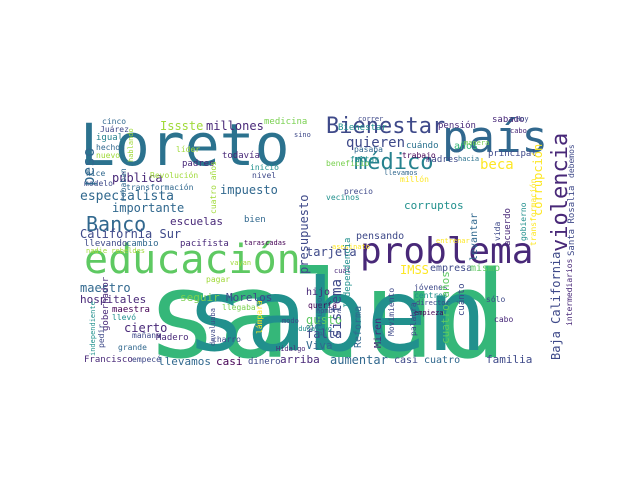 Image resolution: width=640 pixels, height=480 pixels. I want to click on word: maestro, so click(105, 288).